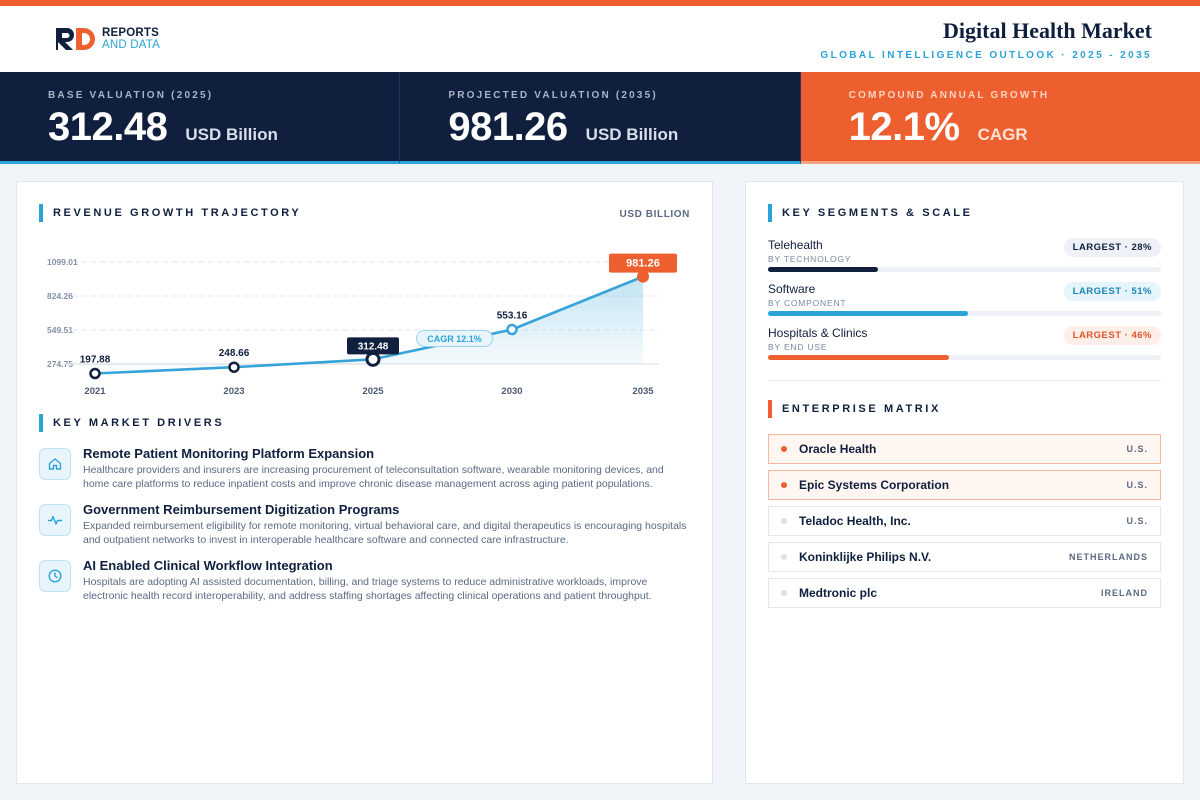 This screenshot has height=800, width=1200. What do you see at coordinates (855, 521) in the screenshot?
I see `company-name: Teladoc Health, Inc.` at bounding box center [855, 521].